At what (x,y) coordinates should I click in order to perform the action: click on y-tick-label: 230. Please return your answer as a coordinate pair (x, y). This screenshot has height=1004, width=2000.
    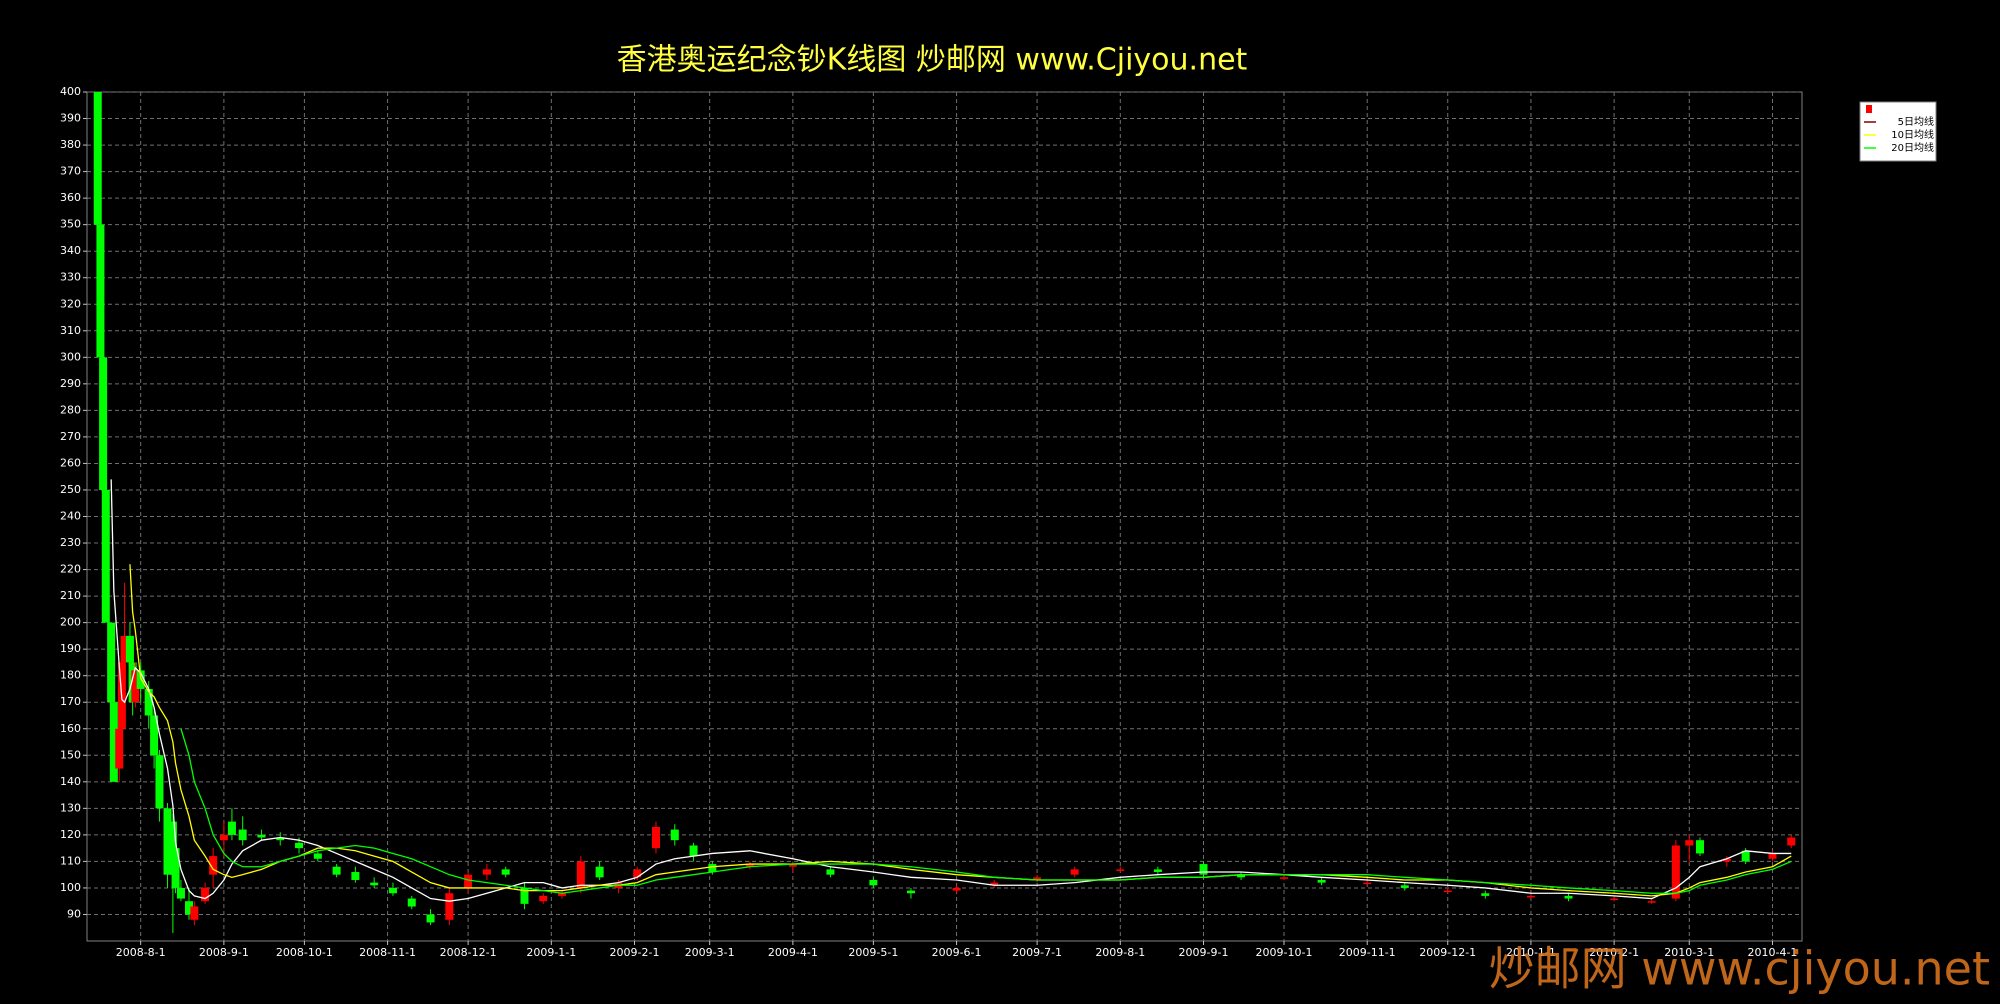
    Looking at the image, I should click on (70, 542).